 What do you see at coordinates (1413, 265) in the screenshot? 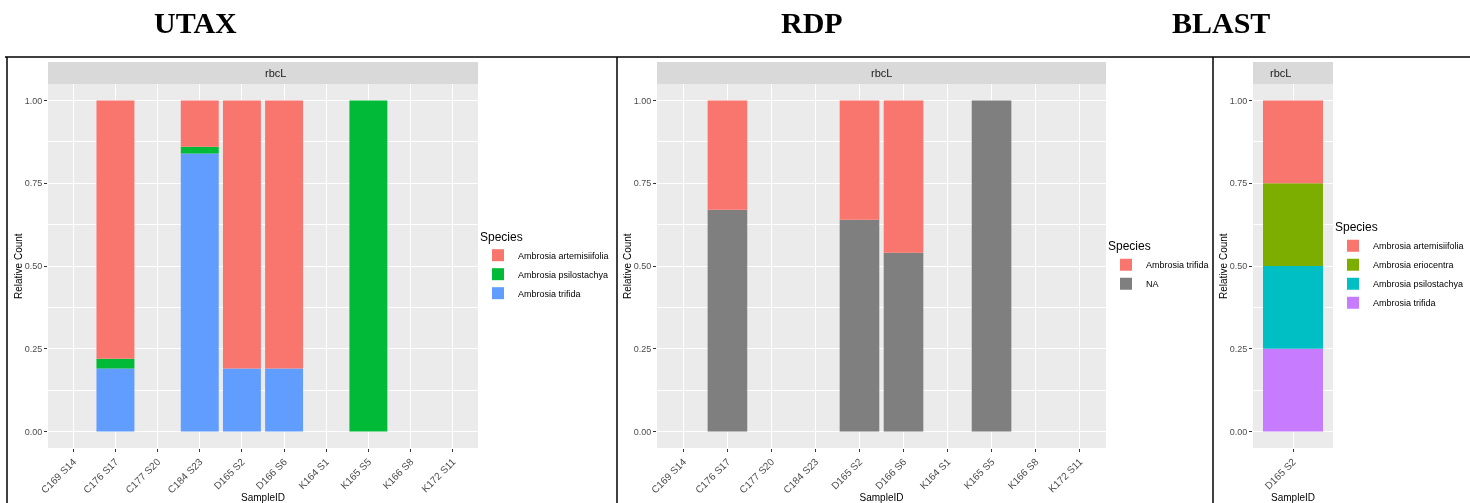
I see `legend-label: Ambrosia eriocentra` at bounding box center [1413, 265].